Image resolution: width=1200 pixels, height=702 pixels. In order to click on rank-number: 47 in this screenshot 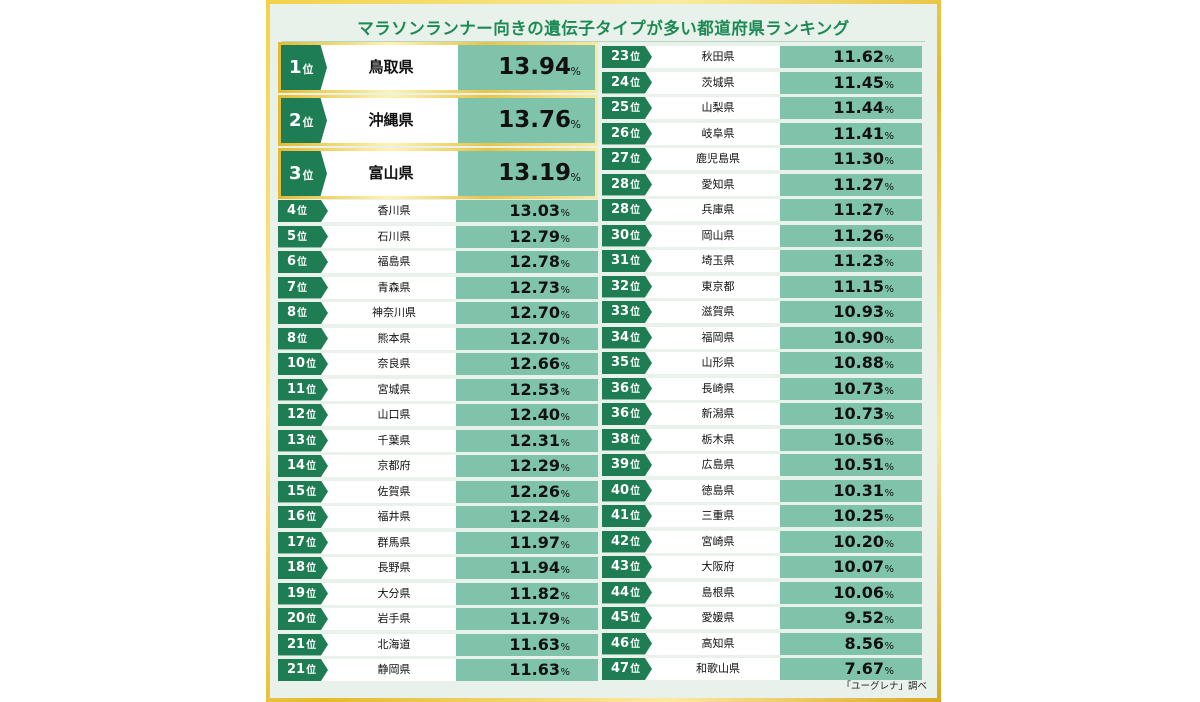, I will do `click(620, 668)`.